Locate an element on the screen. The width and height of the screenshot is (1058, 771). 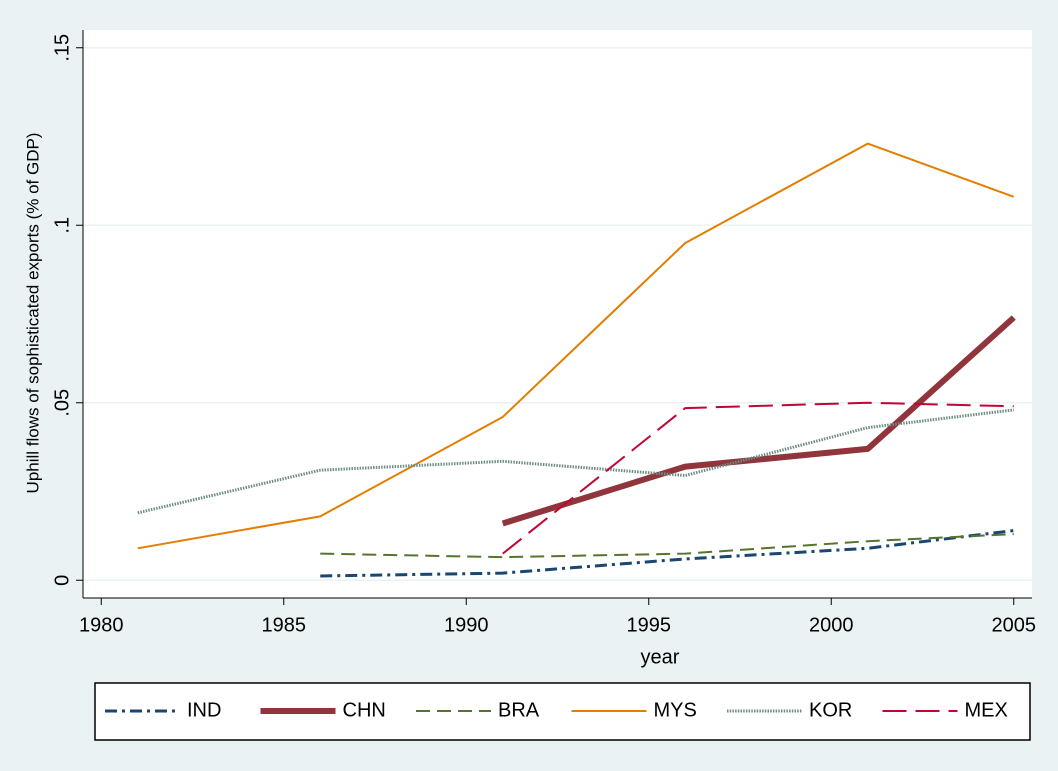
x-tick-label: 1990 is located at coordinates (466, 625).